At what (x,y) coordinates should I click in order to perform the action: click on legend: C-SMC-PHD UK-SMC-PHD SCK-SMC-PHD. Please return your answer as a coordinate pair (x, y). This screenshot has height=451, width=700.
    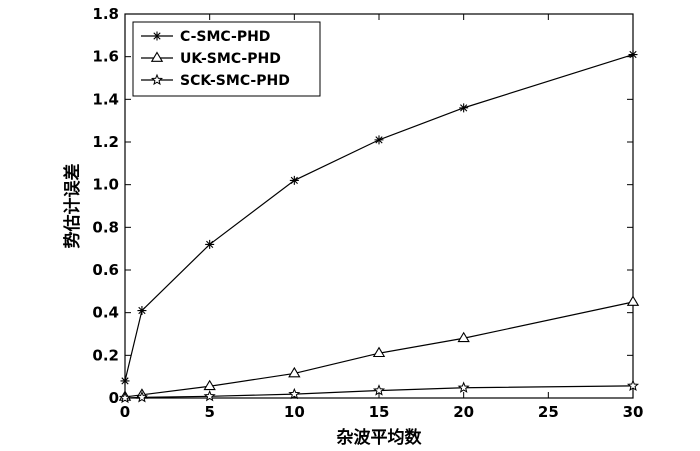
    Looking at the image, I should click on (226, 59).